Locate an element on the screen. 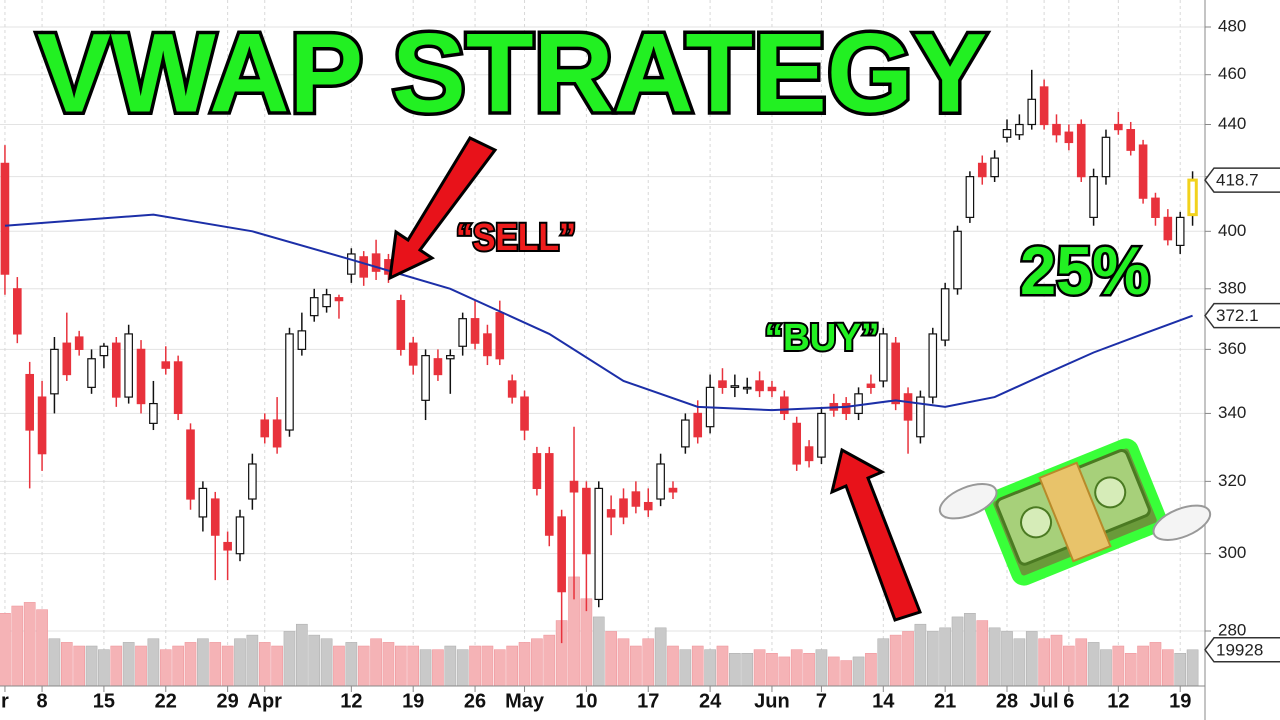  y-tick-label: 440 is located at coordinates (1232, 123).